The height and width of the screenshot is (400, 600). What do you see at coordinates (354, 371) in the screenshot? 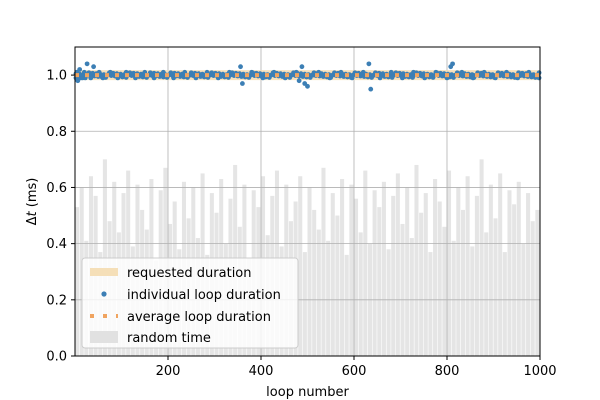
I see `x-tick-label: 600` at bounding box center [354, 371].